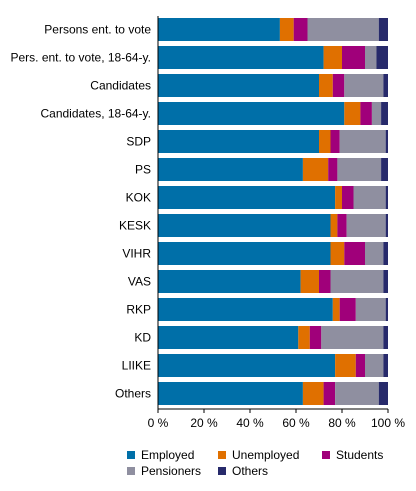 The width and height of the screenshot is (416, 491). I want to click on x-tick-label: 20 %, so click(204, 423).